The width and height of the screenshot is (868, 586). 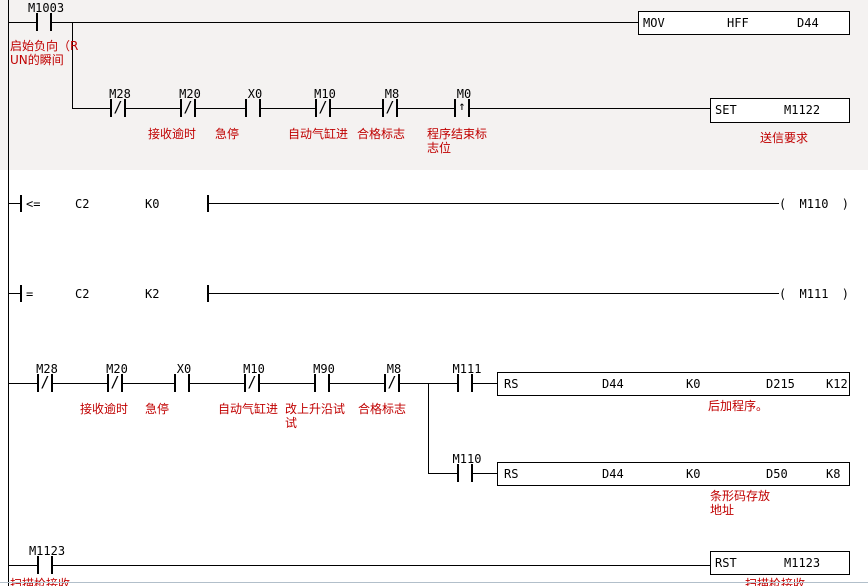 I want to click on compare2-right-bar, so click(x=208, y=293).